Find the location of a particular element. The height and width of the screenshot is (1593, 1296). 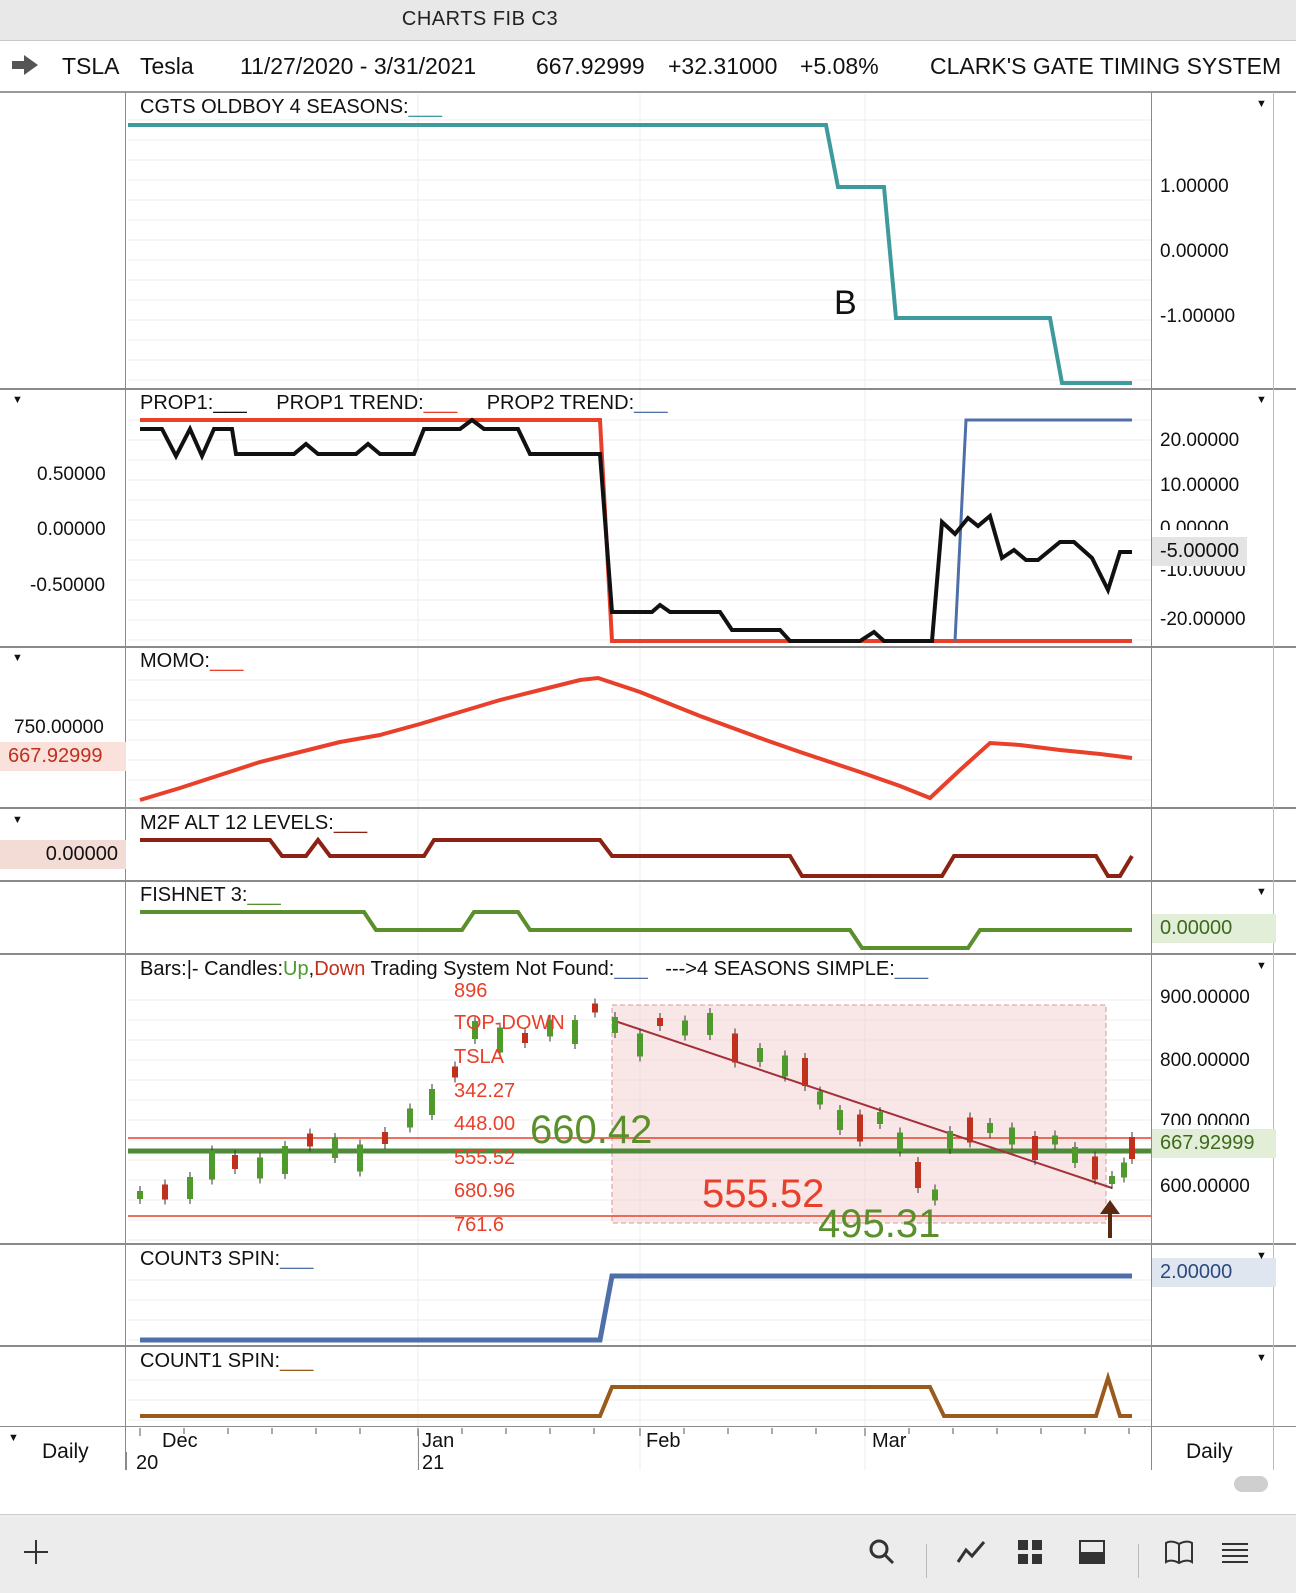

period-selector-left: Daily is located at coordinates (65, 1451).